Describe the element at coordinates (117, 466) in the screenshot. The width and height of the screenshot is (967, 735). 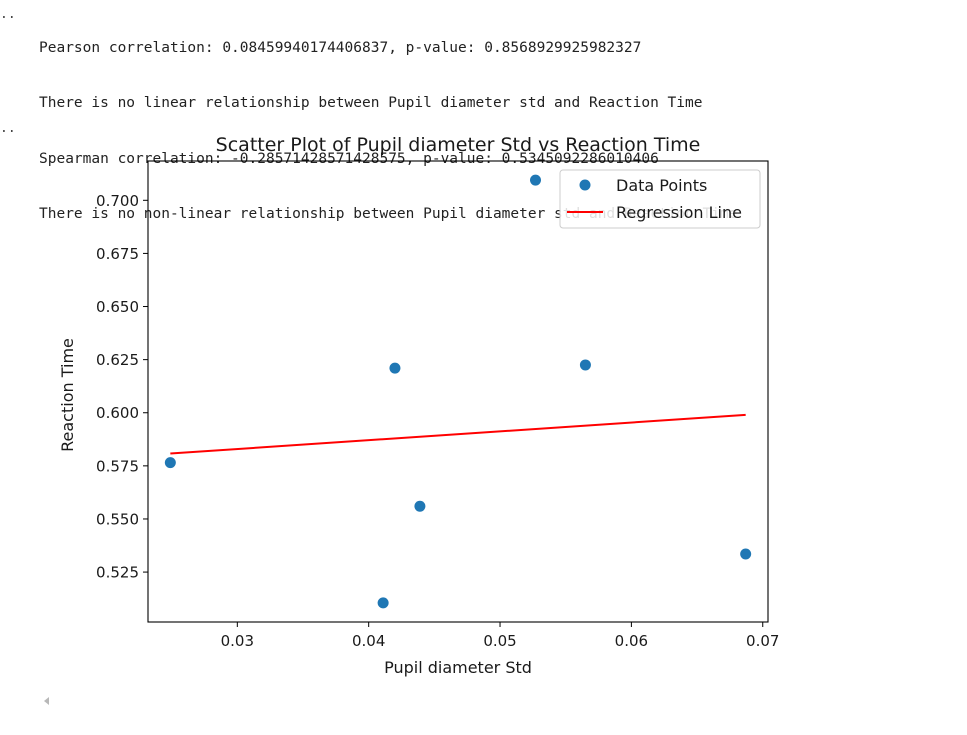
I see `y-tick-label: 0.575` at that location.